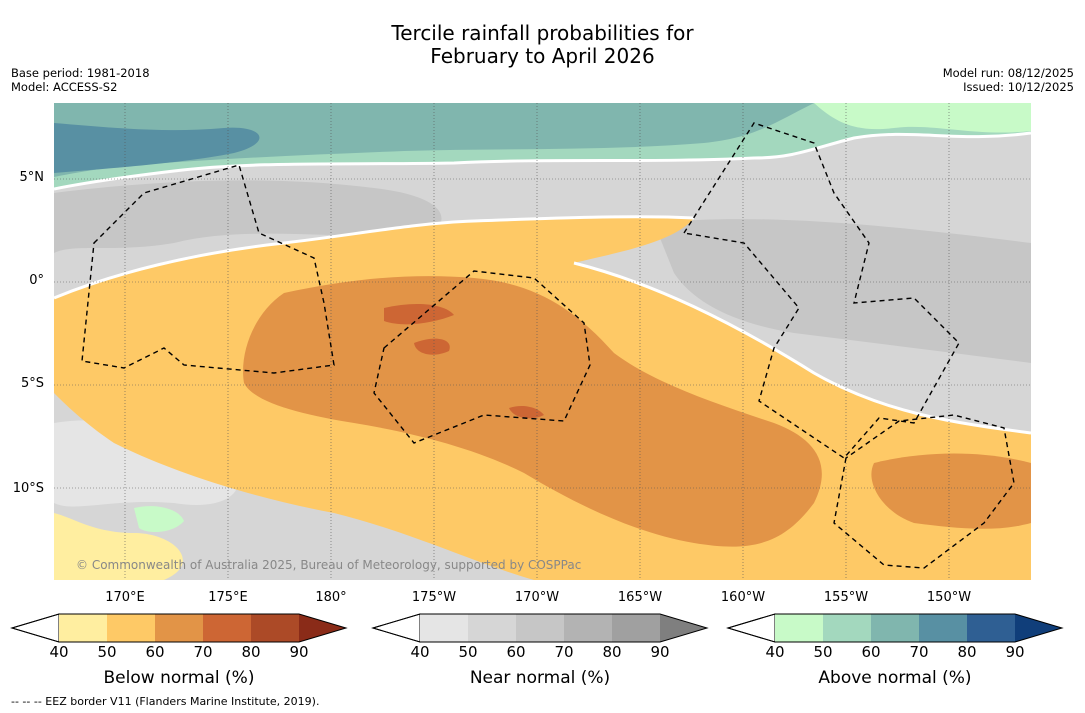  What do you see at coordinates (823, 652) in the screenshot?
I see `cb-above-tick-50: 50` at bounding box center [823, 652].